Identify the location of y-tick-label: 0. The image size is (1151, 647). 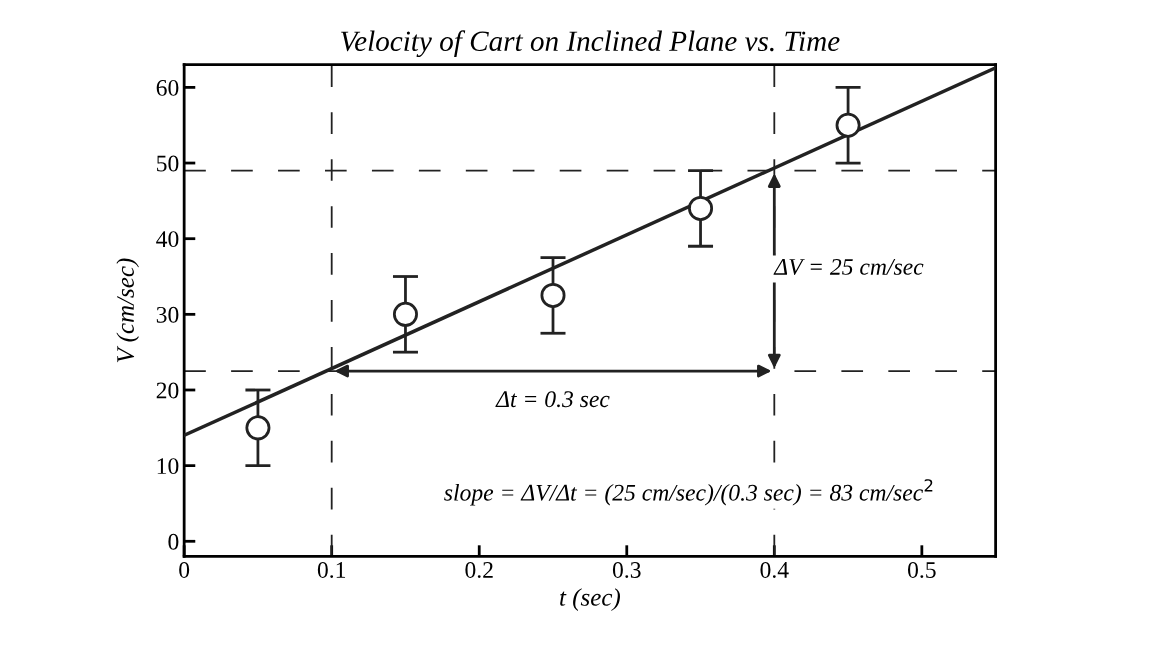
(173, 541).